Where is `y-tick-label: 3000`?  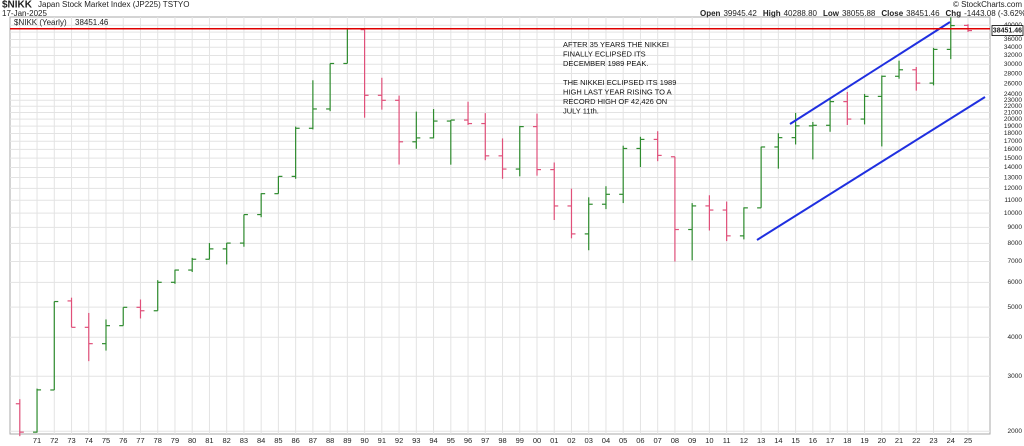
y-tick-label: 3000 is located at coordinates (1015, 376).